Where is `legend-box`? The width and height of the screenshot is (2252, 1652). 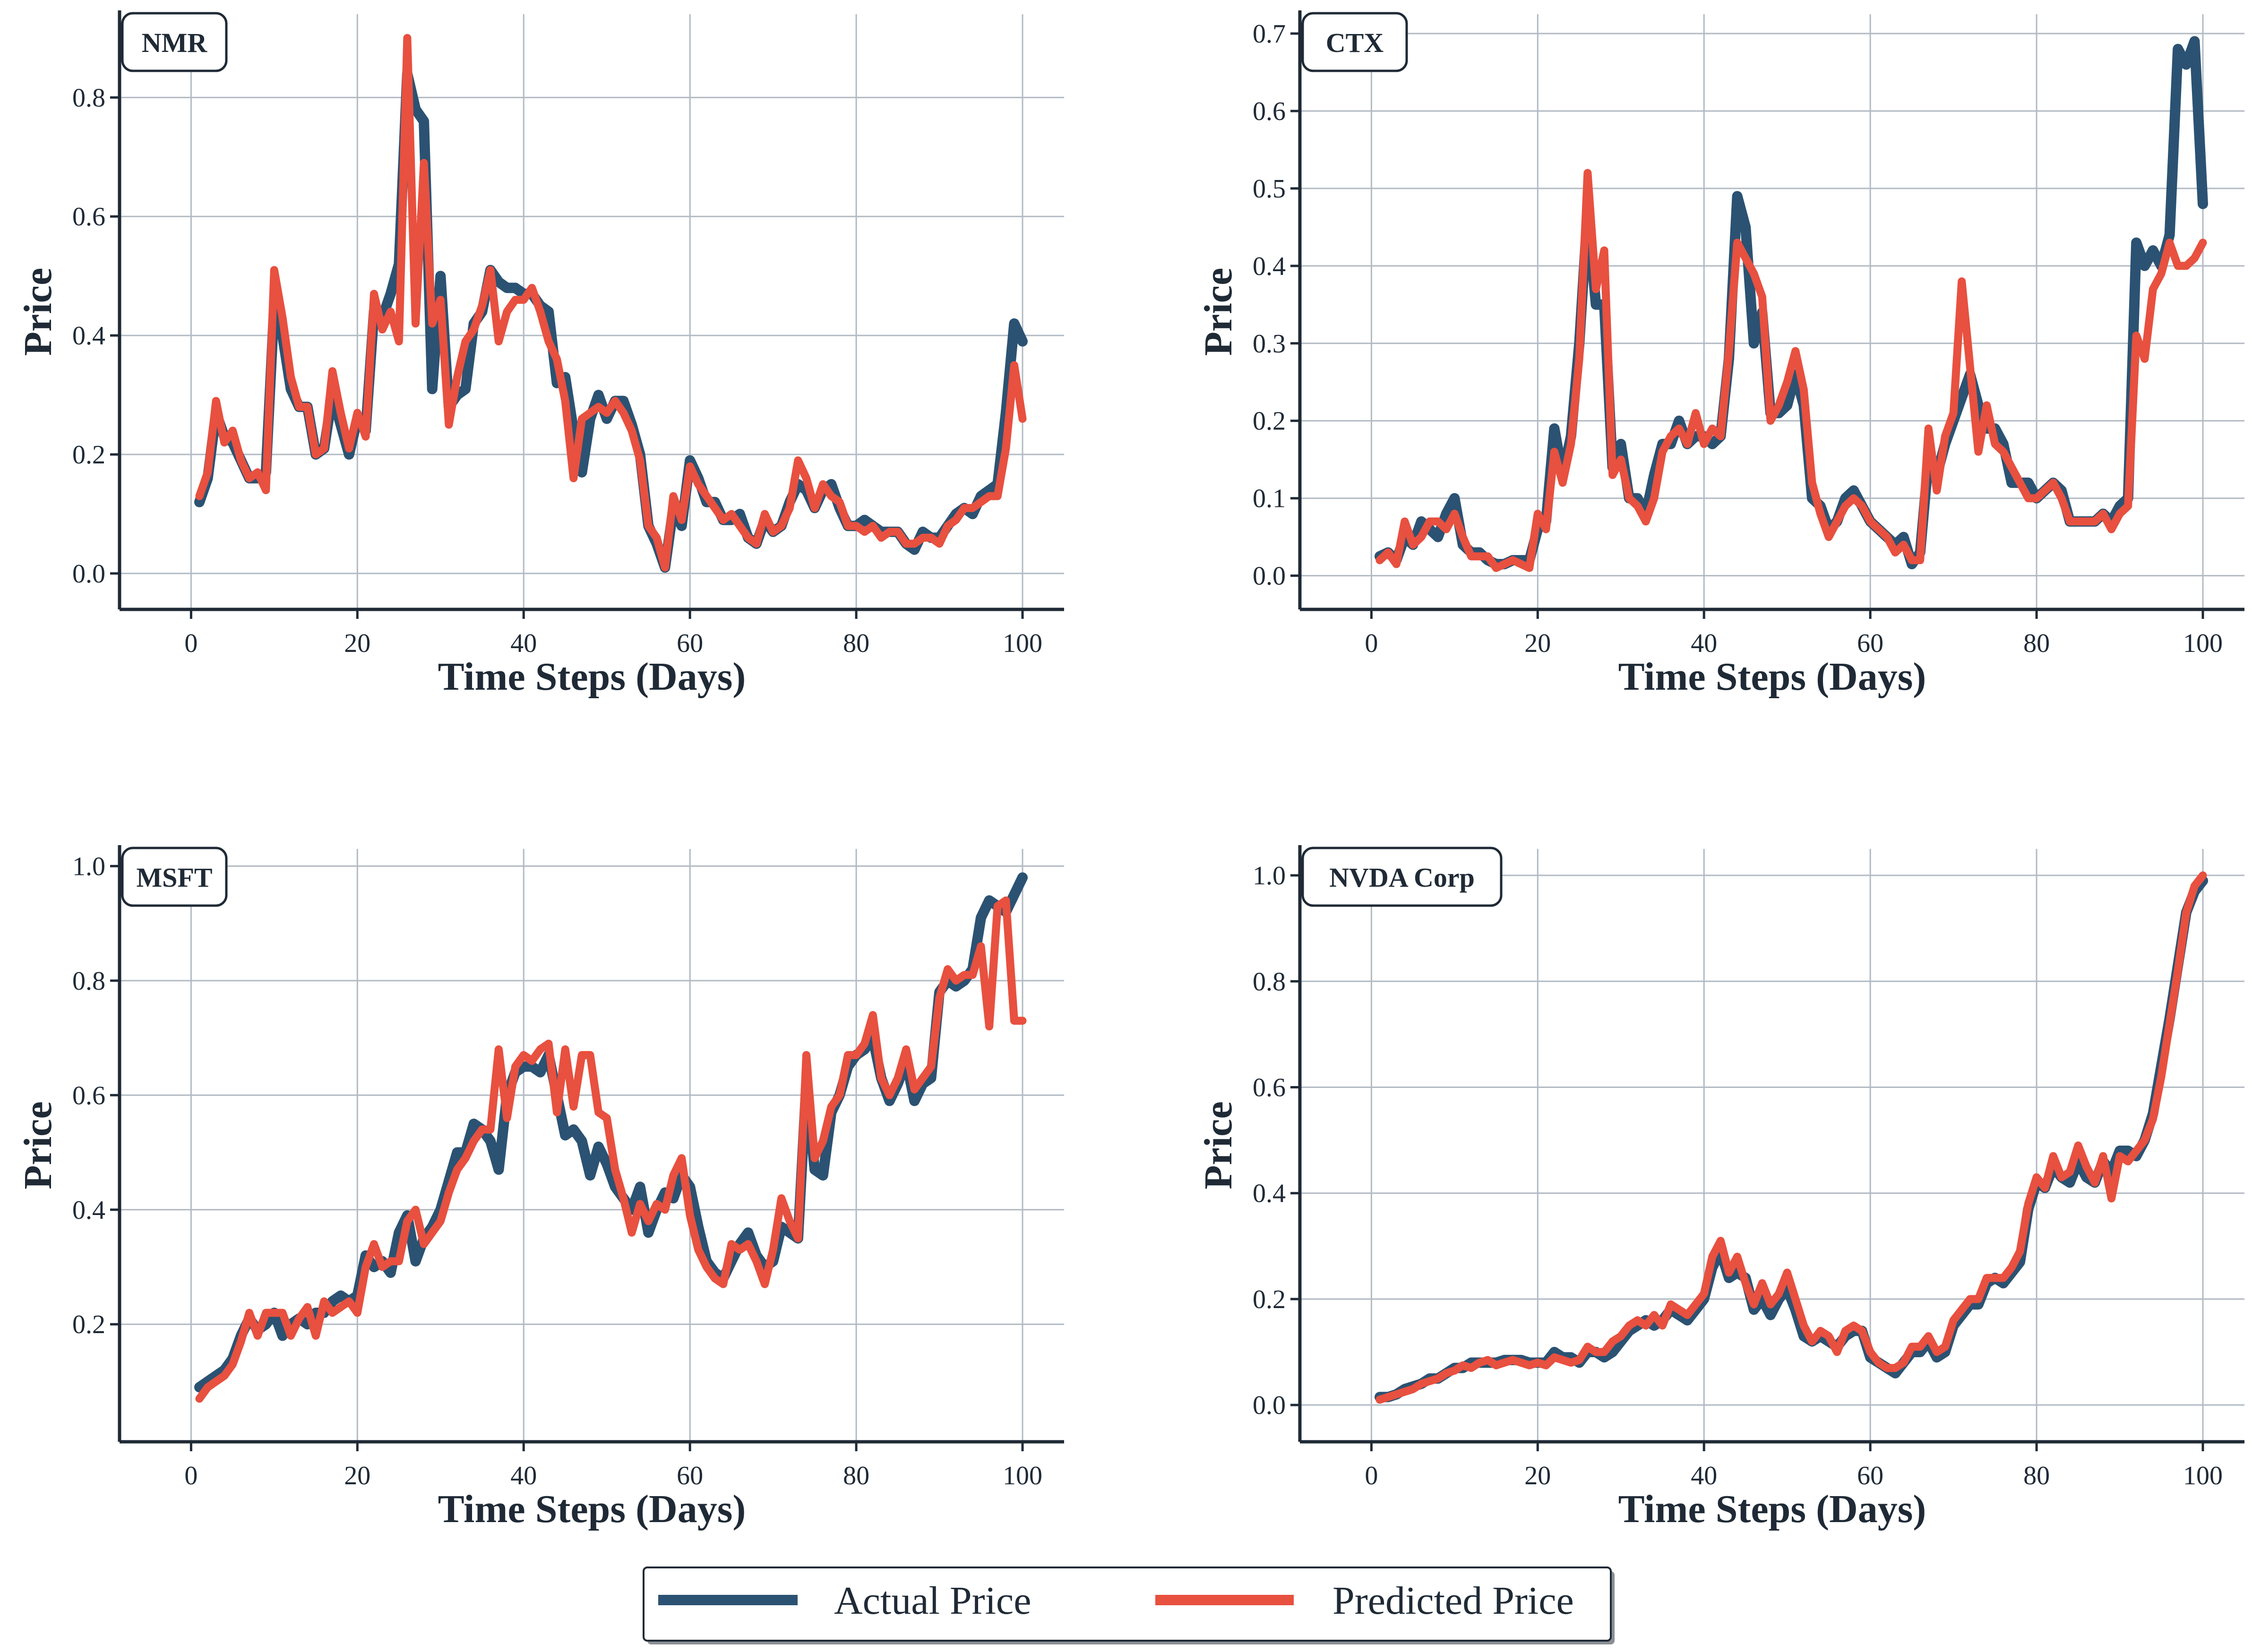
legend-box is located at coordinates (1127, 1604).